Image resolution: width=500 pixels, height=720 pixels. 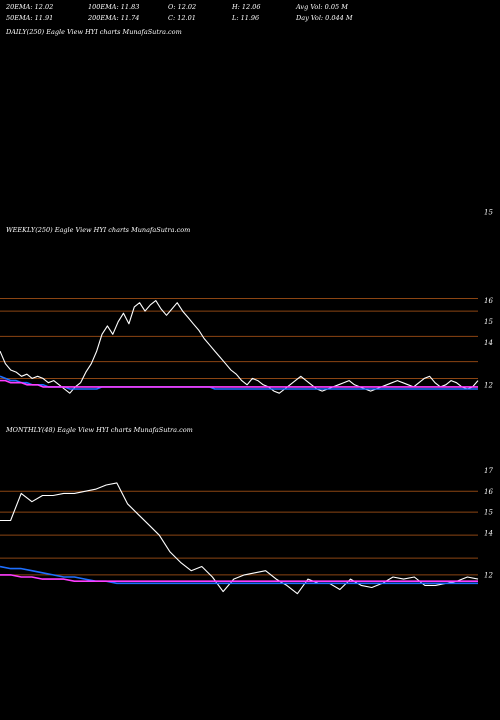 I want to click on monthly-ytick-label: 14, so click(x=488, y=534).